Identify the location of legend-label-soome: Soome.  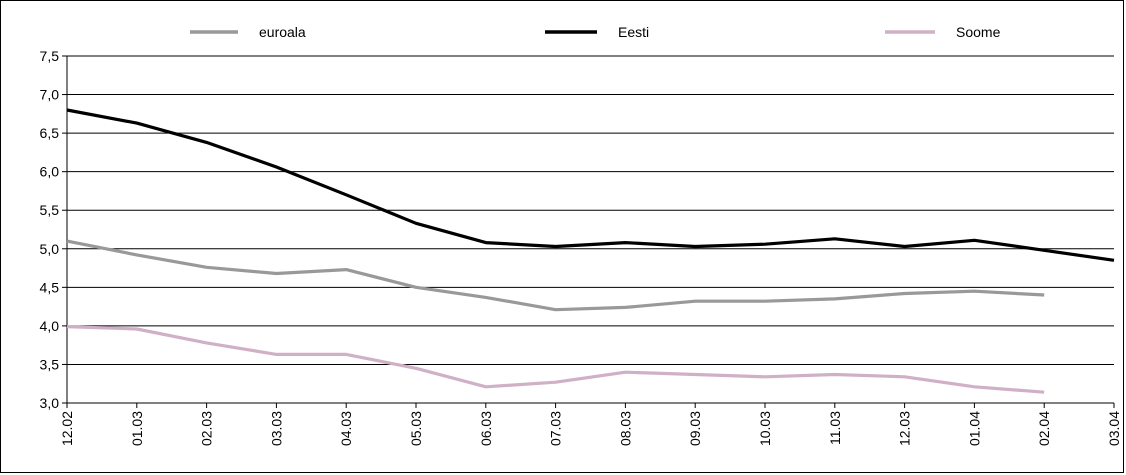
(978, 32).